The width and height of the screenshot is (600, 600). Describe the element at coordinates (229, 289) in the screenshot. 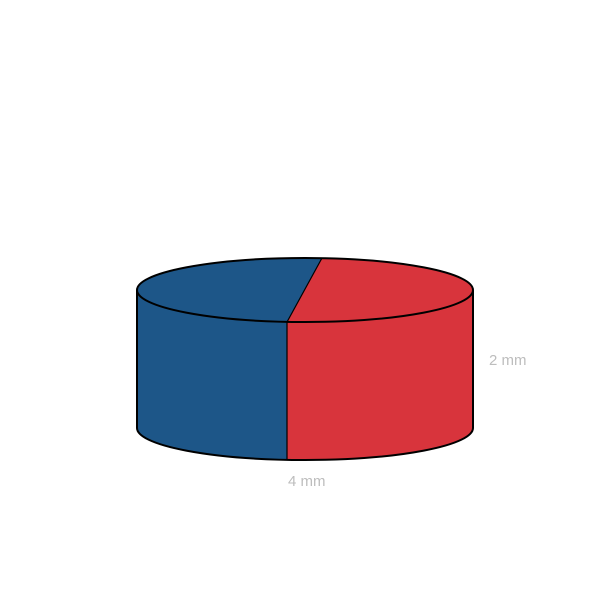

I see `blue-half-top` at that location.